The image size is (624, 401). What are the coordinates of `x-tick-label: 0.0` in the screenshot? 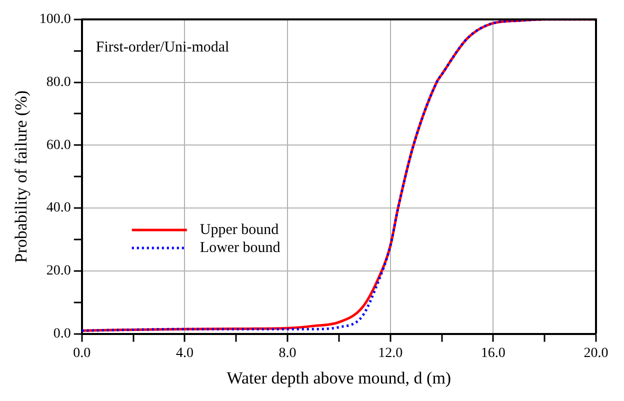 It's located at (82, 353).